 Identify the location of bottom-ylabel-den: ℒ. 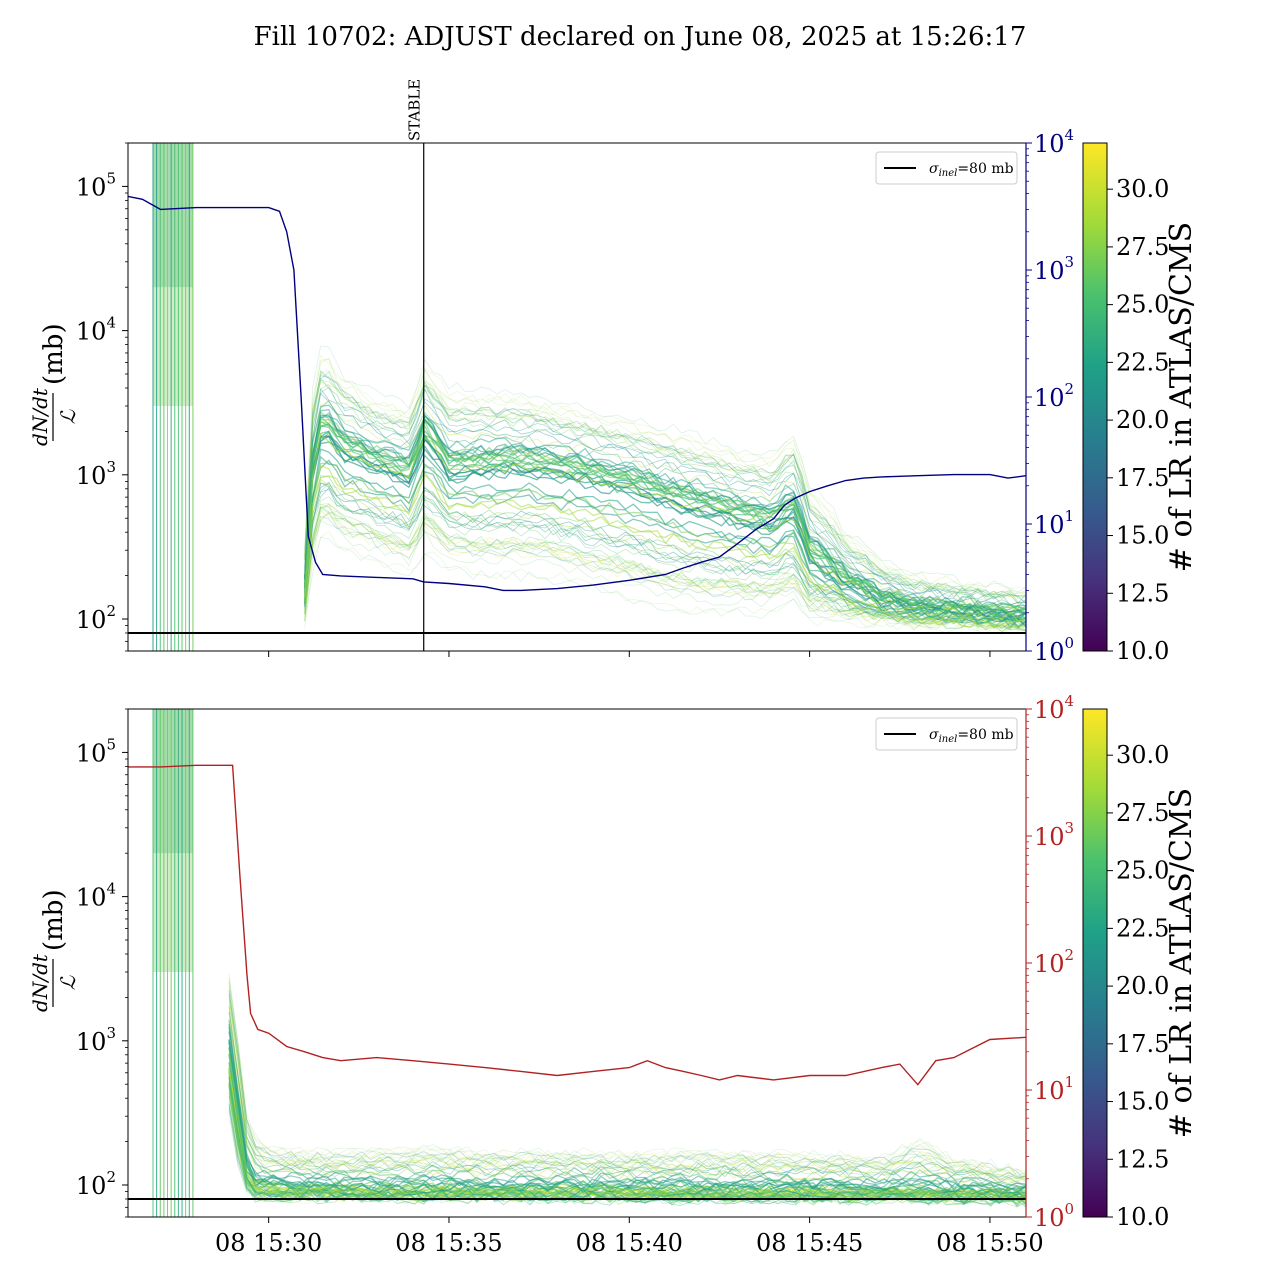
(68, 982).